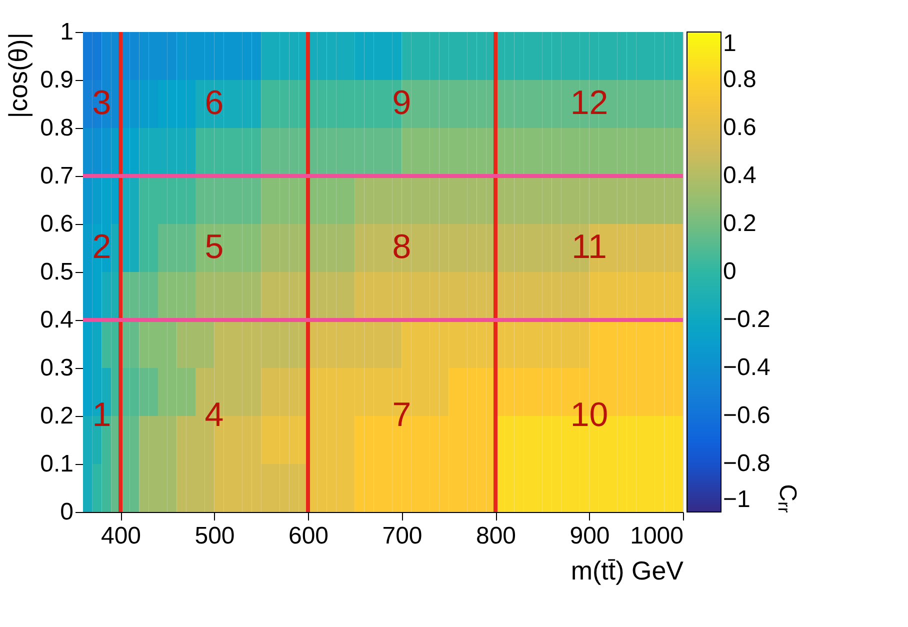 The image size is (908, 627). What do you see at coordinates (67, 32) in the screenshot?
I see `y-tick-label: 1` at bounding box center [67, 32].